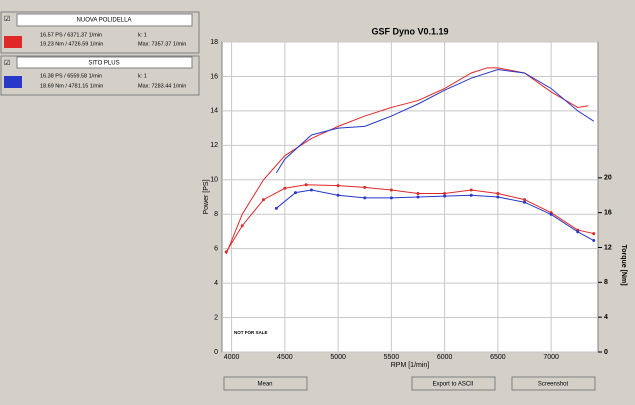  What do you see at coordinates (216, 283) in the screenshot?
I see `y-tick-label: 4` at bounding box center [216, 283].